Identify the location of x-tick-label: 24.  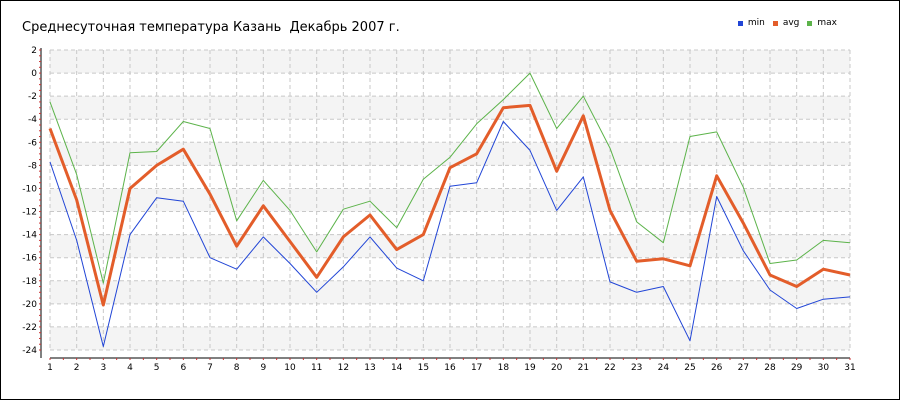
(664, 368).